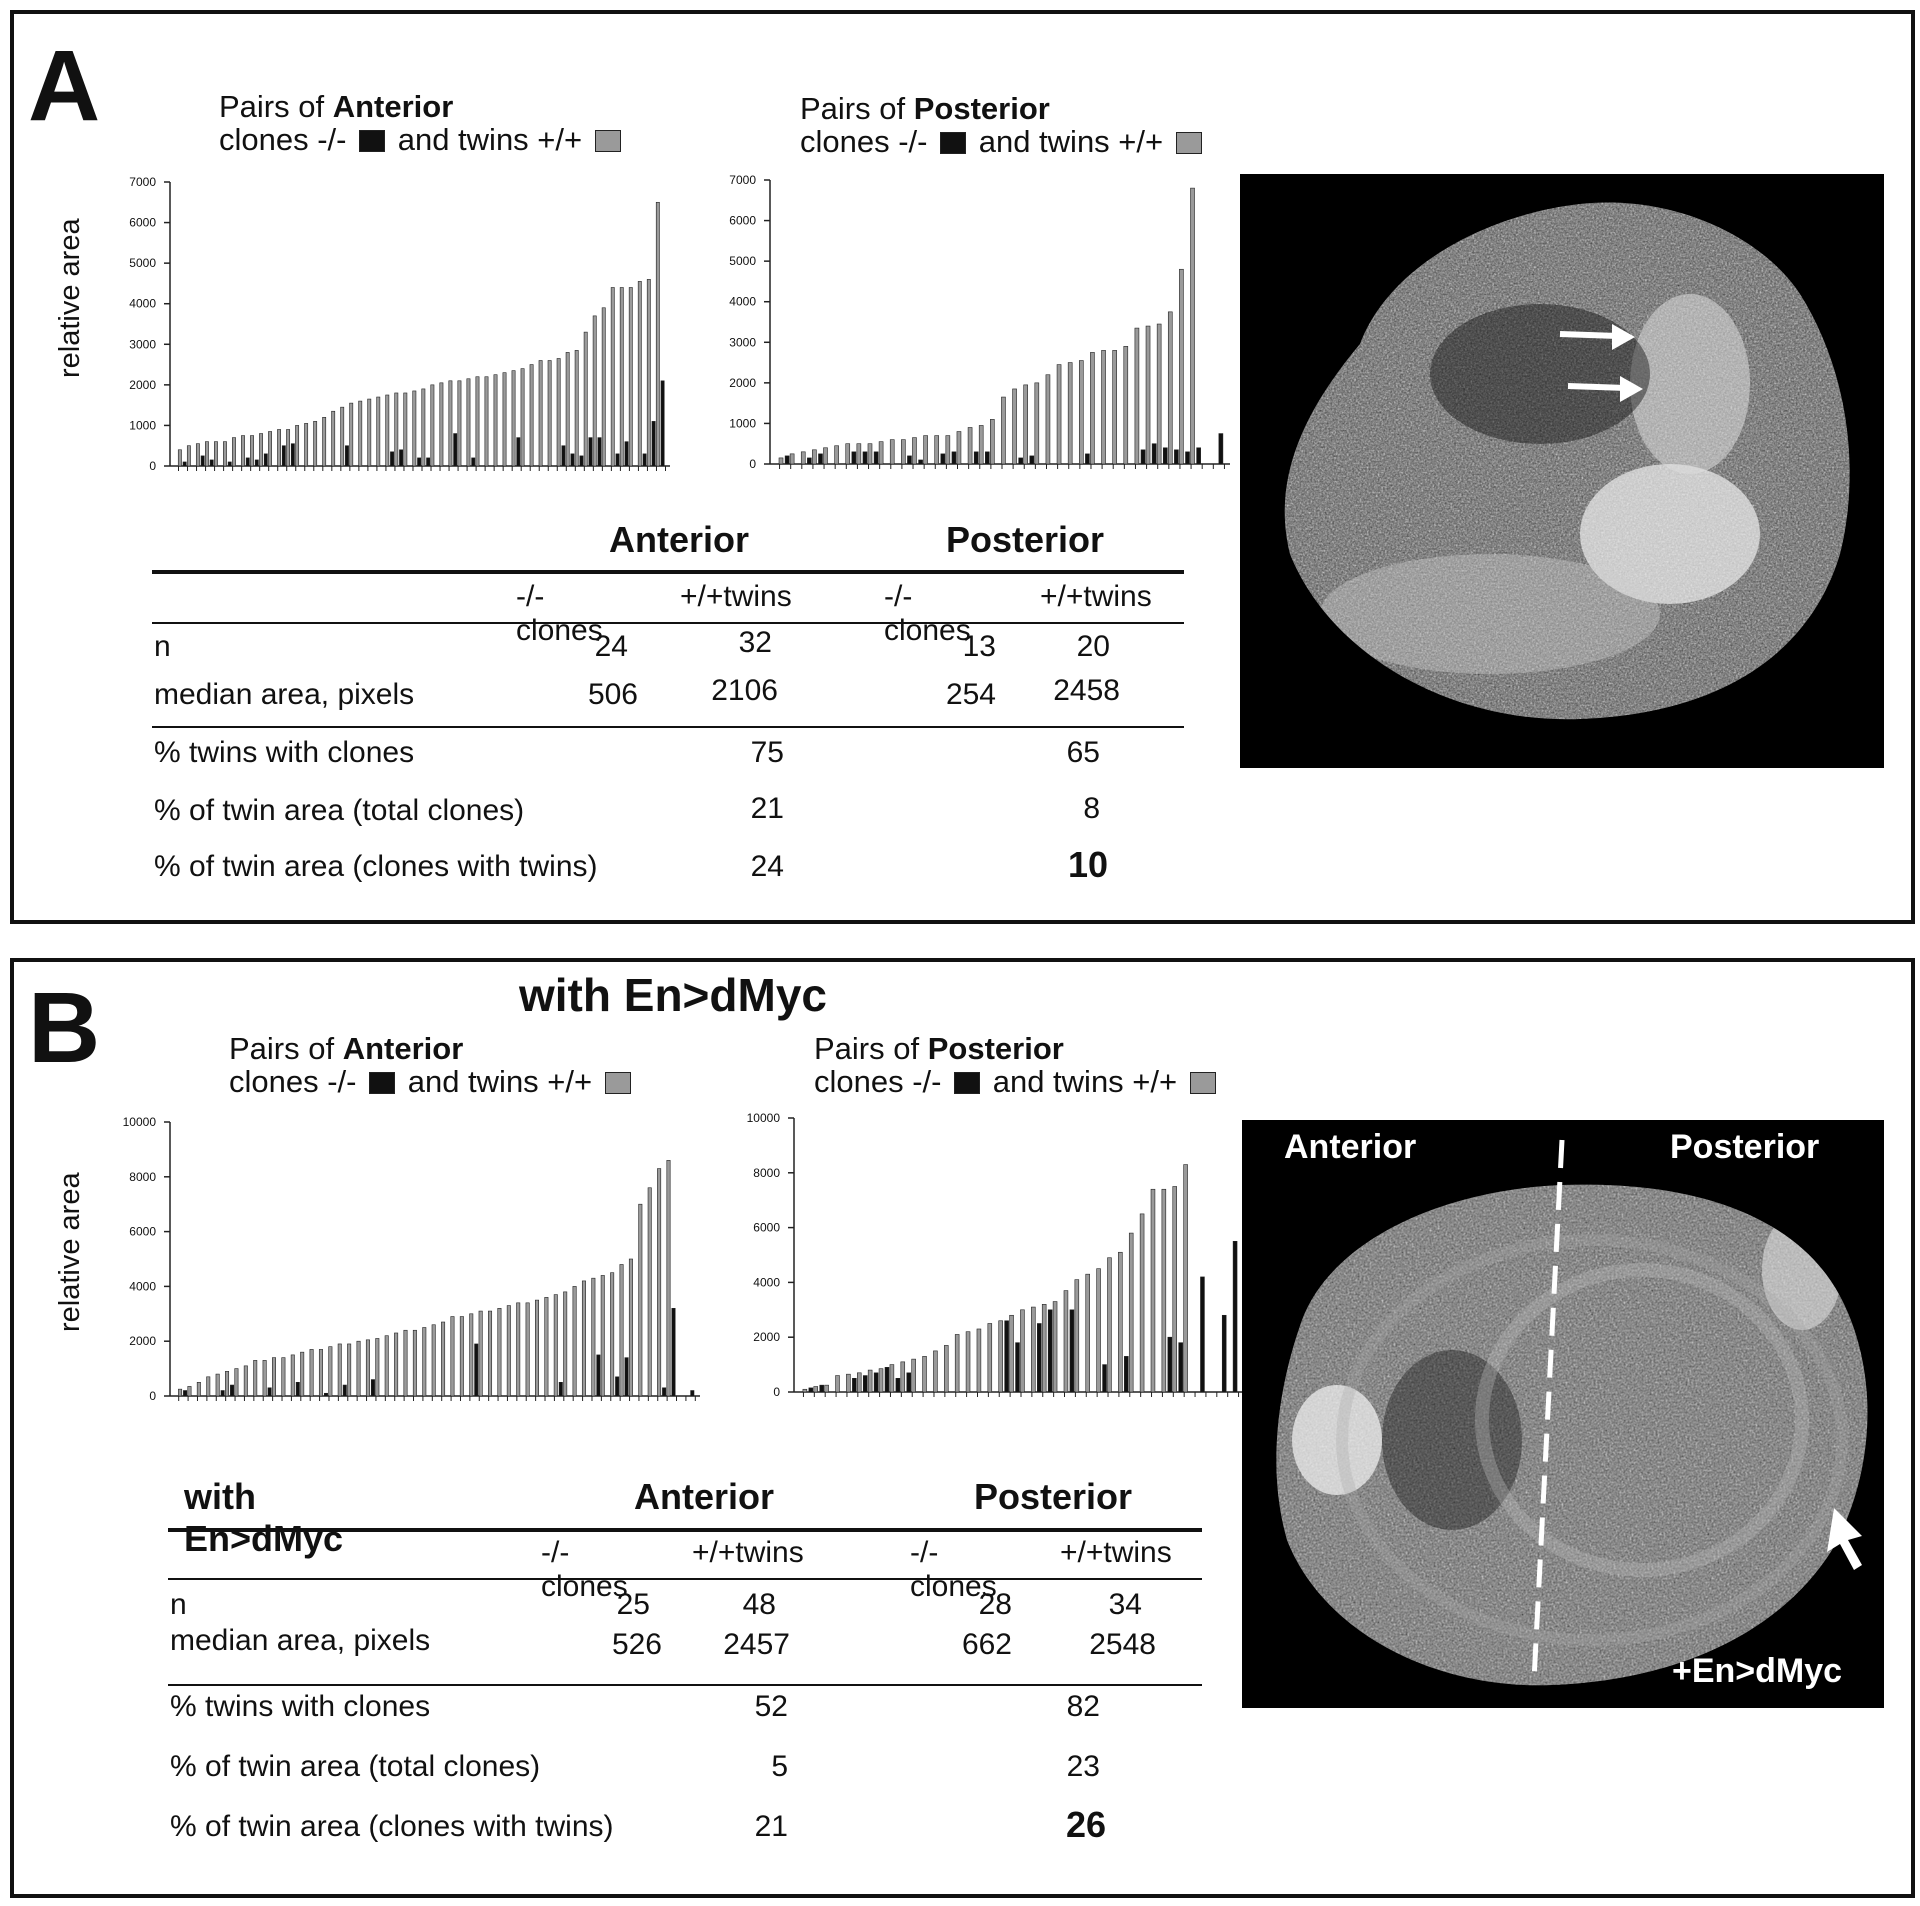 Image resolution: width=1920 pixels, height=1906 pixels. Describe the element at coordinates (142, 263) in the screenshot. I see `y-tick-label: 5000` at that location.